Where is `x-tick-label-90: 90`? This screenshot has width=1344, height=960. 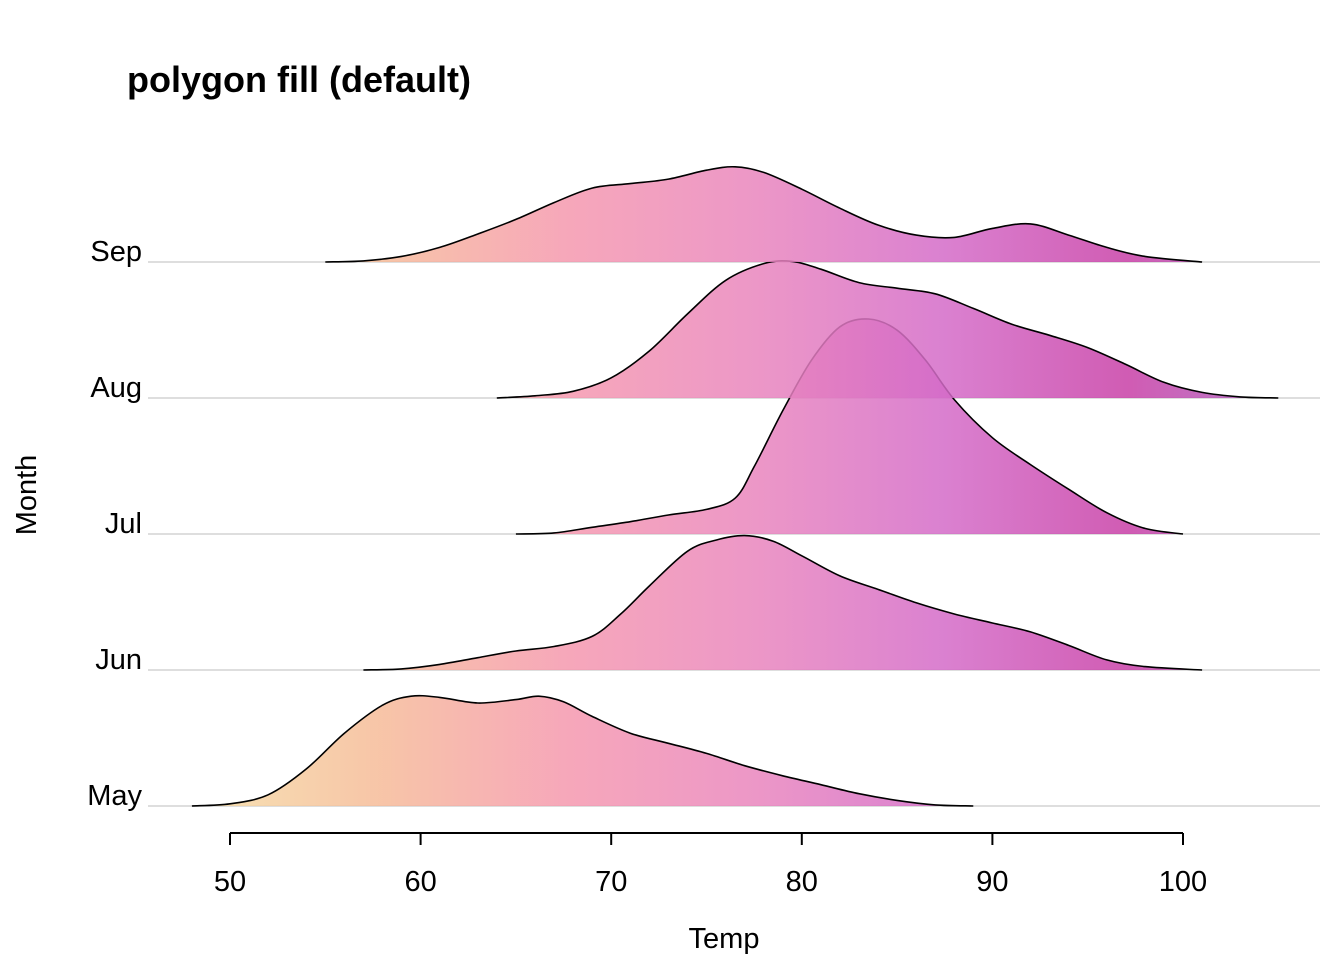
x-tick-label-90: 90 is located at coordinates (992, 882).